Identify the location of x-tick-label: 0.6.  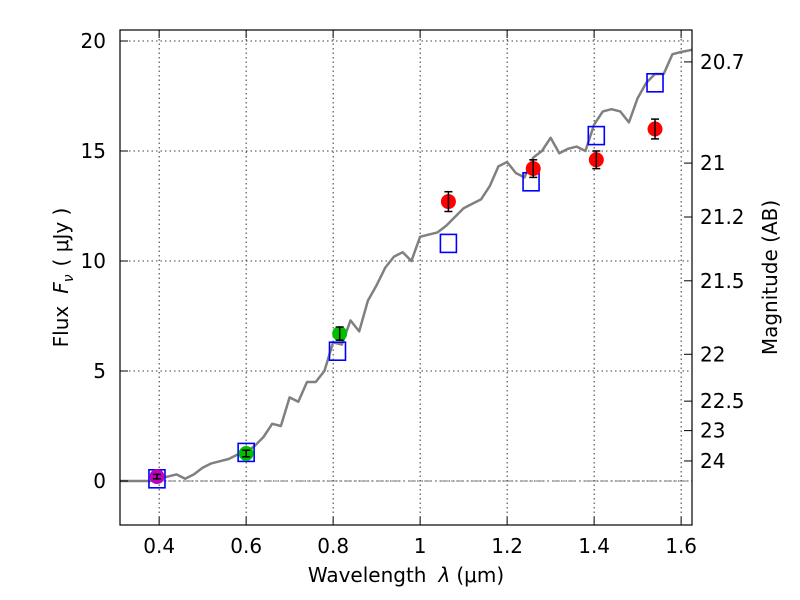
(246, 546).